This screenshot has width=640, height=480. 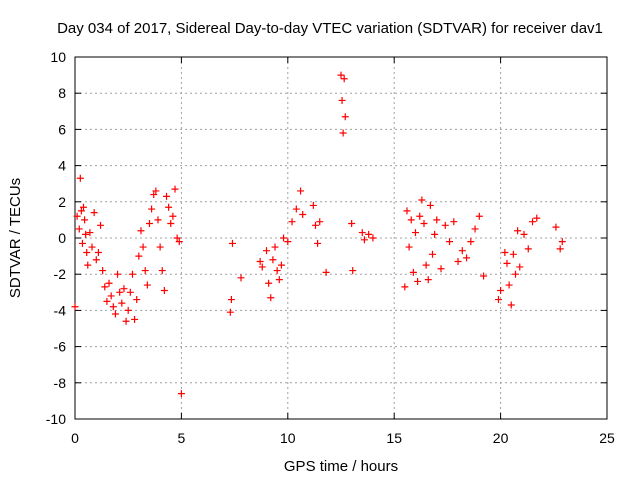 I want to click on x-tick-label: 0, so click(x=75, y=438).